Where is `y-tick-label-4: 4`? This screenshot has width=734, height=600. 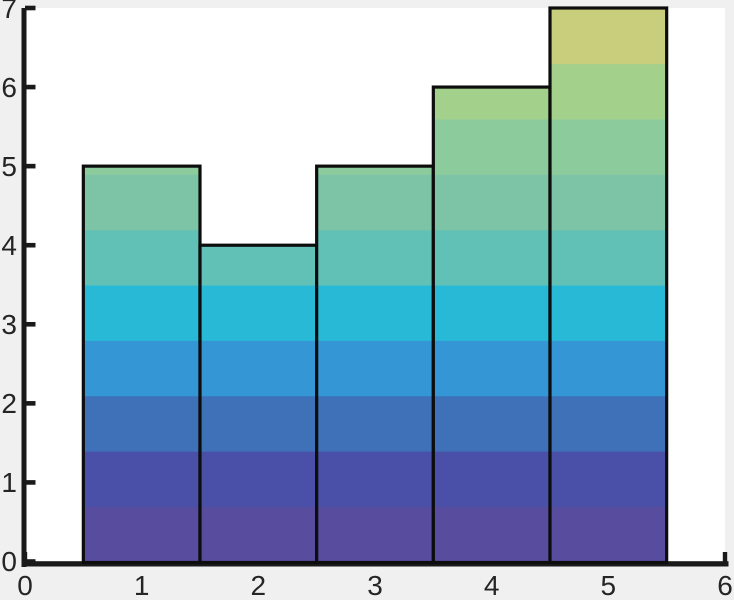
y-tick-label-4: 4 is located at coordinates (9, 245).